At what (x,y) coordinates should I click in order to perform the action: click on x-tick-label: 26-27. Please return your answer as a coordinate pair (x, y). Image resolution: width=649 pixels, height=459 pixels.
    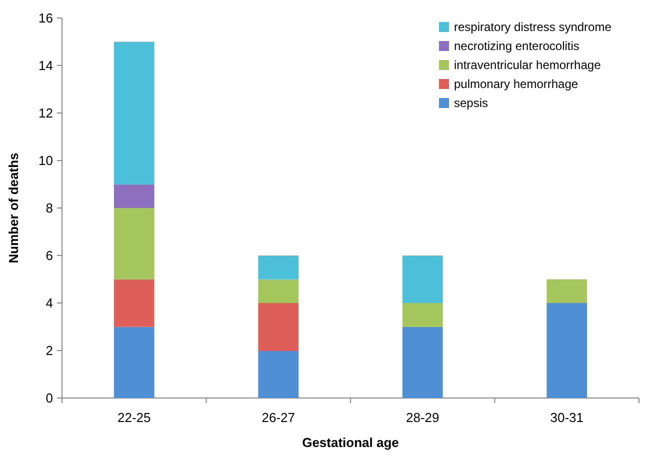
    Looking at the image, I should click on (278, 417).